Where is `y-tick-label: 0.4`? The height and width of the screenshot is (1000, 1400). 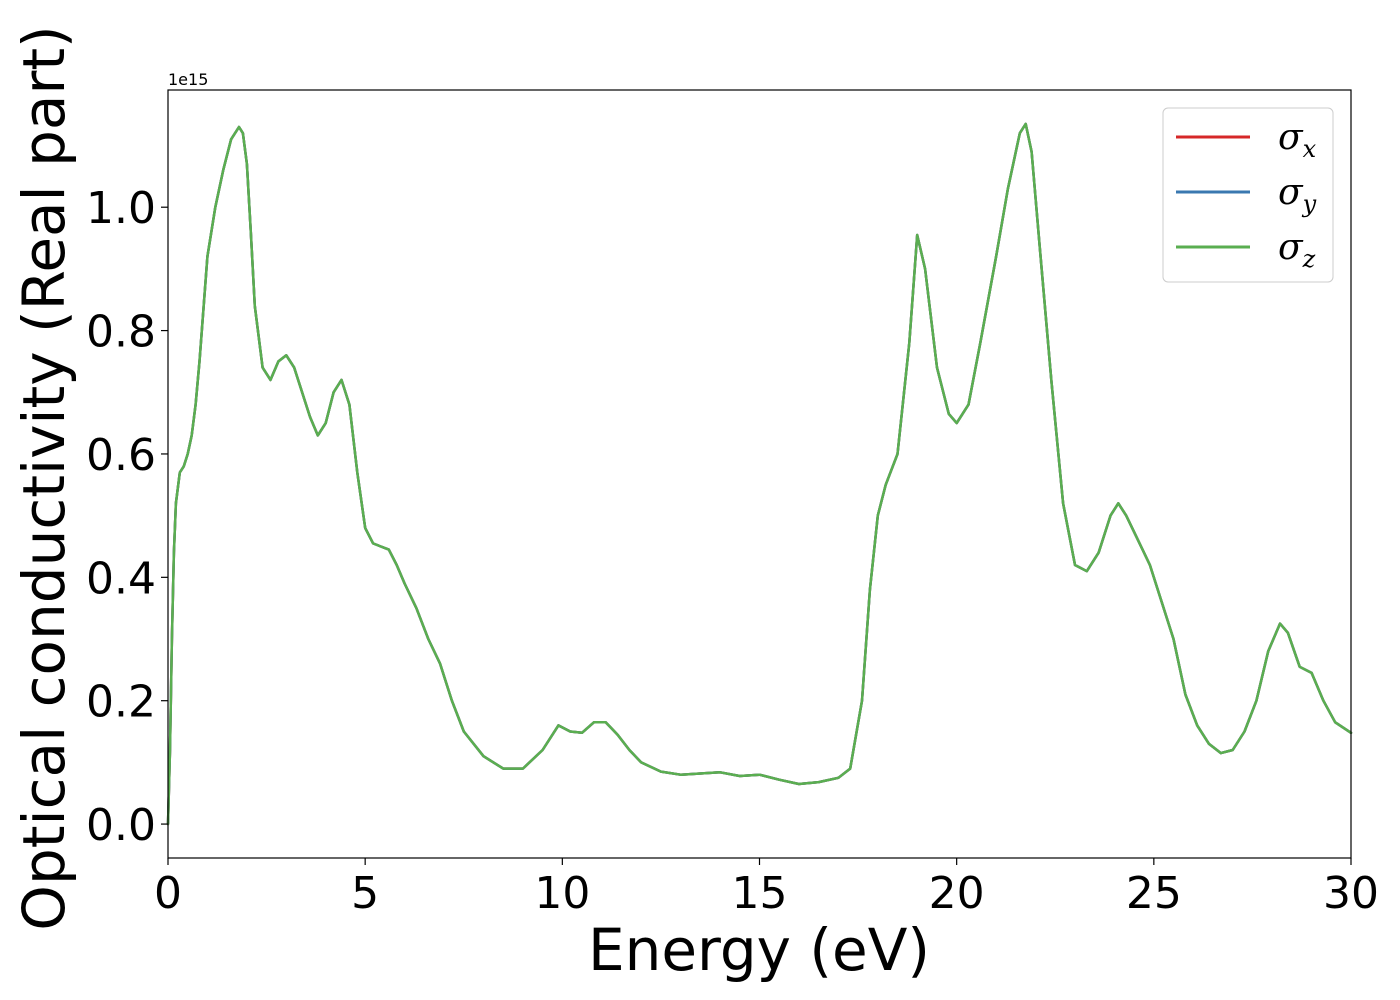 y-tick-label: 0.4 is located at coordinates (121, 578).